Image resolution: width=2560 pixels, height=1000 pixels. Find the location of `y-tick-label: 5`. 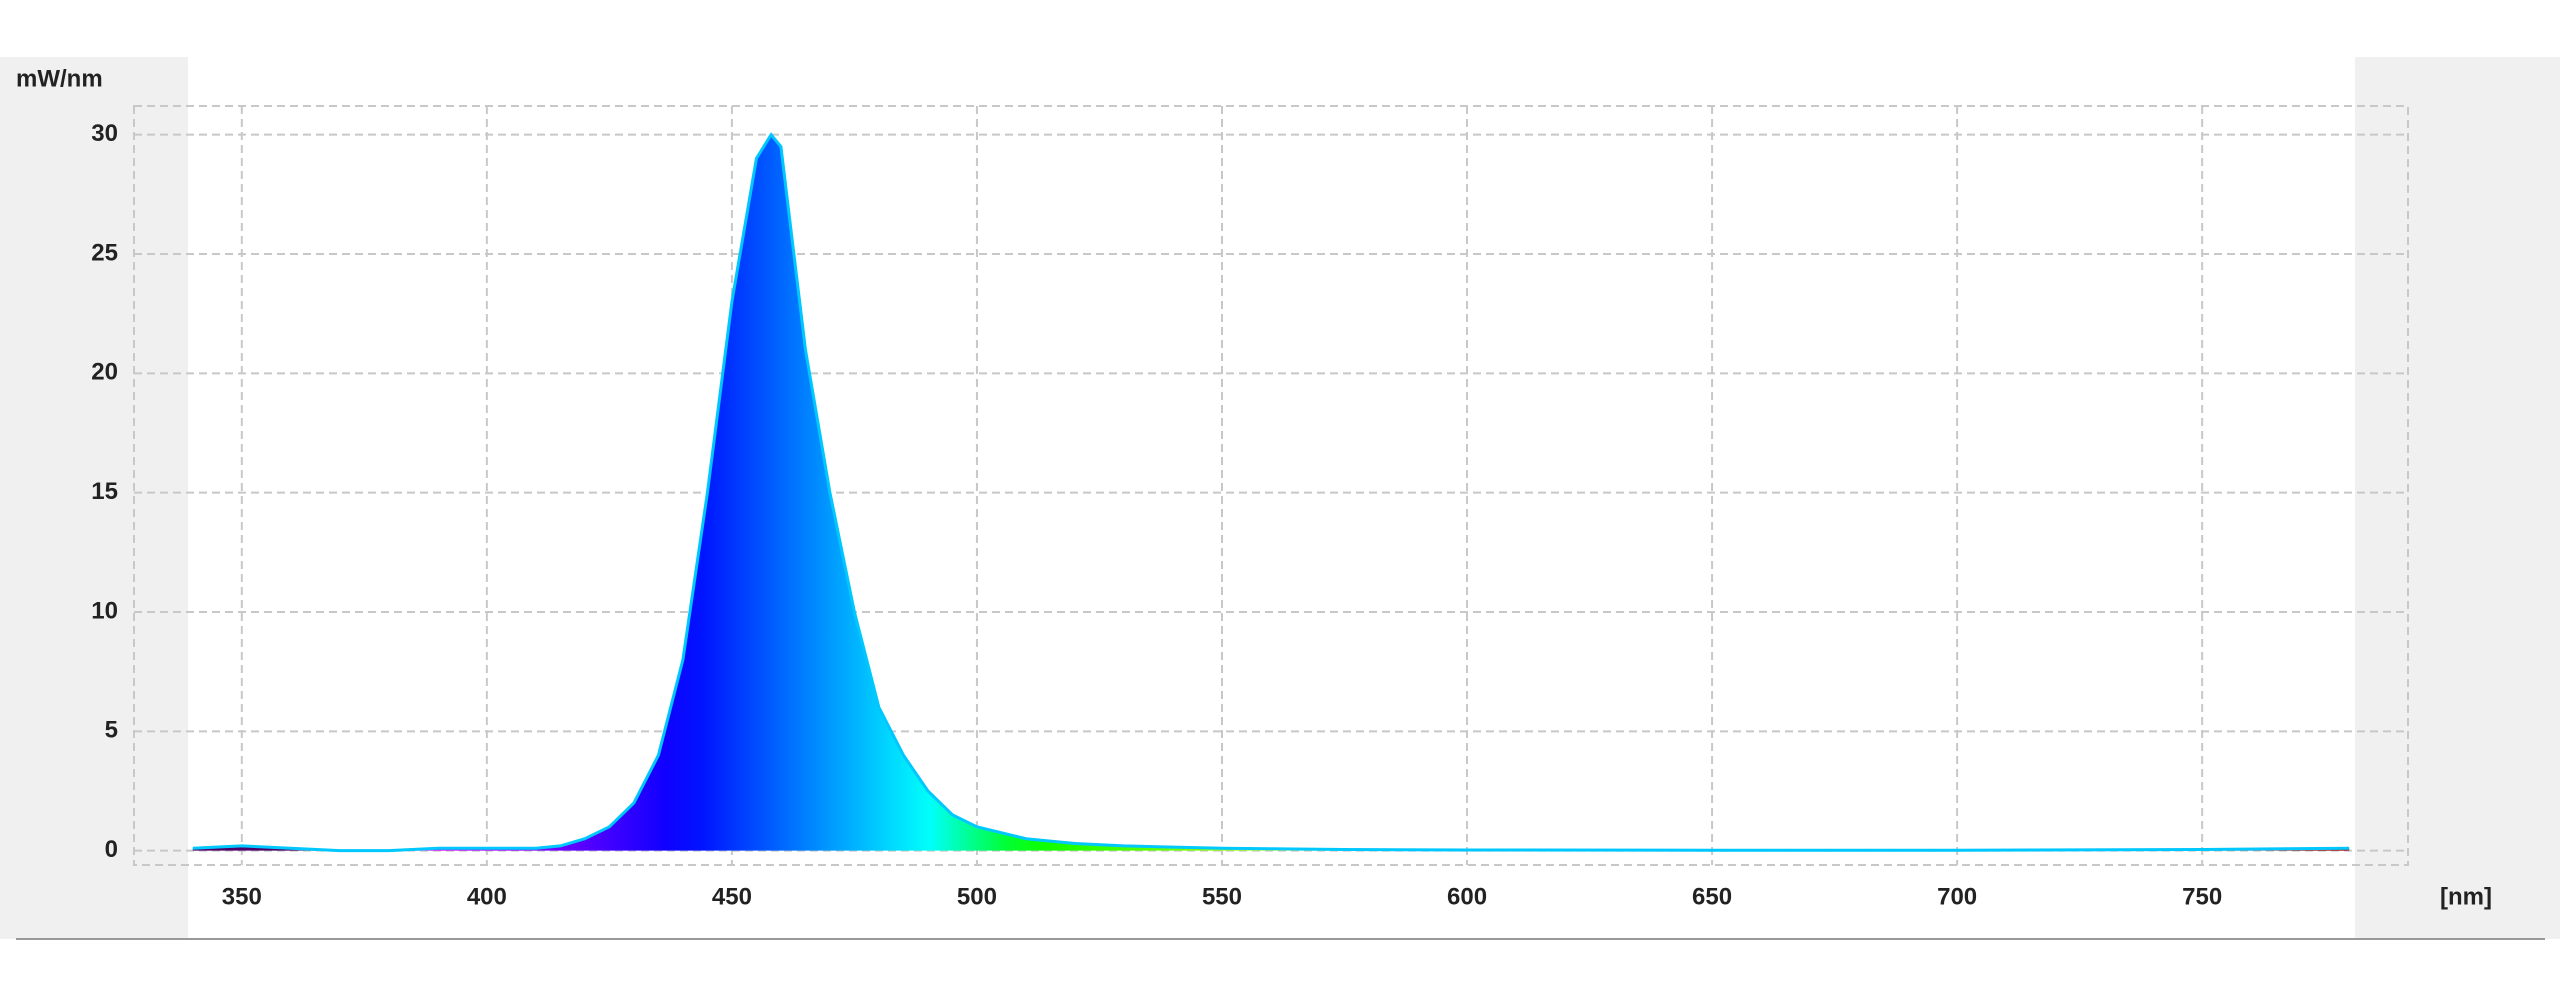

y-tick-label: 5 is located at coordinates (111, 730).